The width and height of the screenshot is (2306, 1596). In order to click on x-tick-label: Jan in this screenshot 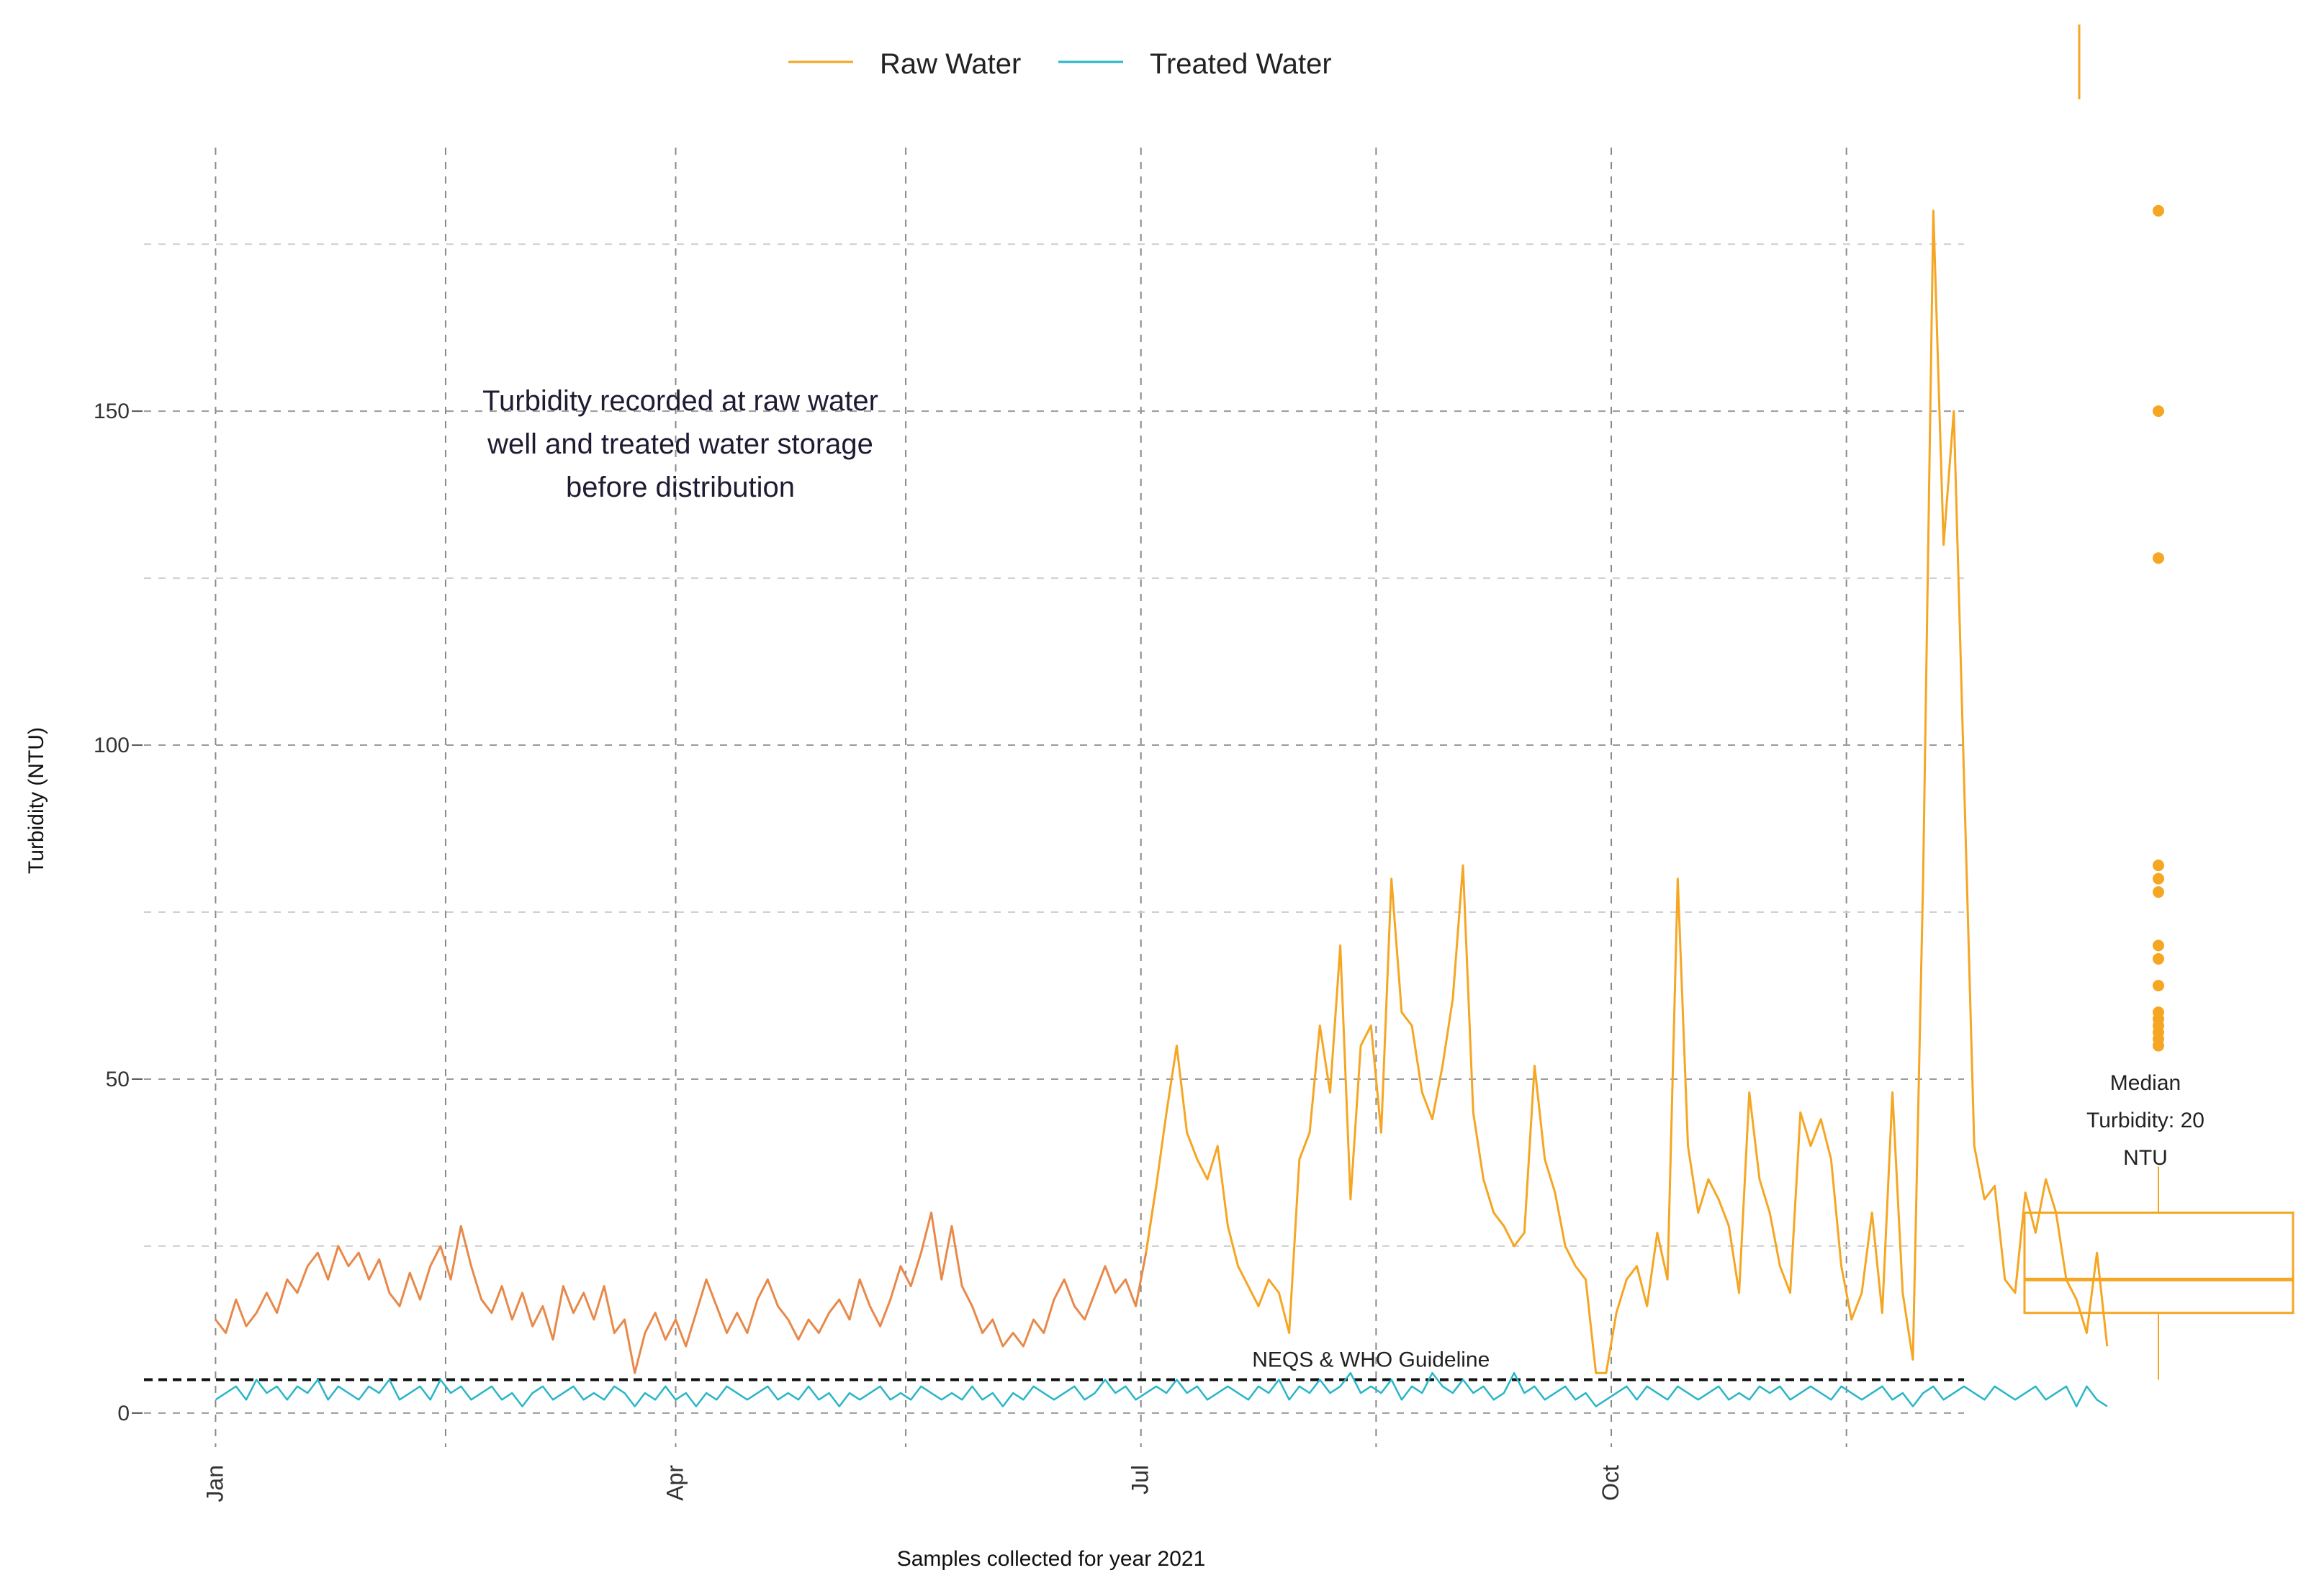, I will do `click(215, 1483)`.